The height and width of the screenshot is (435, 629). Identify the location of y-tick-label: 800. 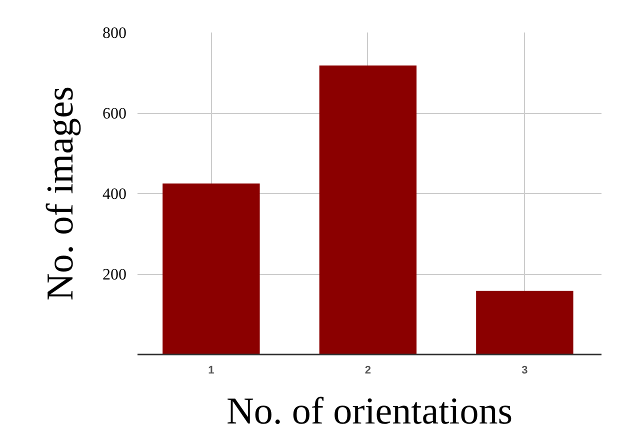
(114, 33).